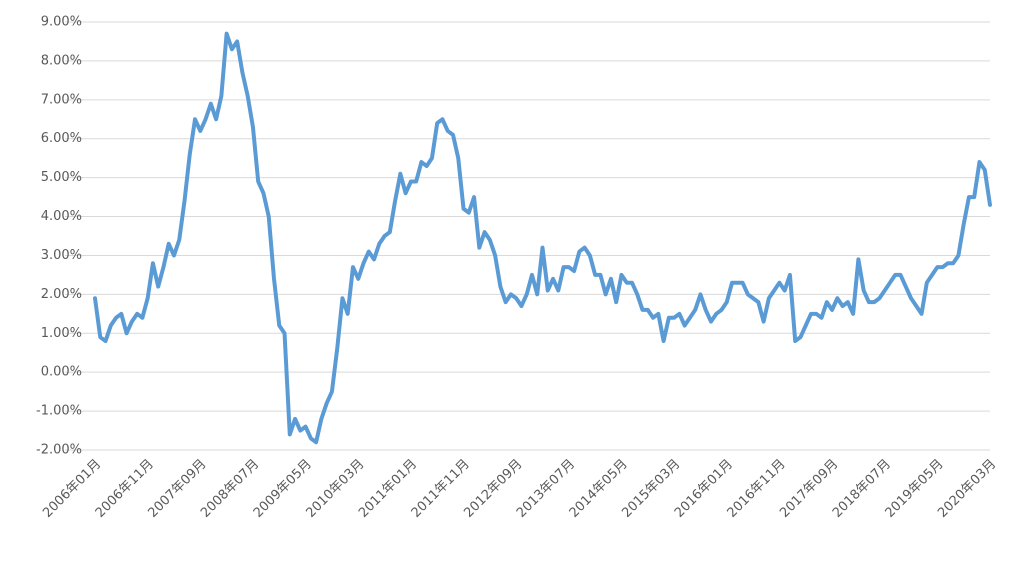 The width and height of the screenshot is (1015, 564). Describe the element at coordinates (61, 255) in the screenshot. I see `y-tick-label: 3.00%` at that location.